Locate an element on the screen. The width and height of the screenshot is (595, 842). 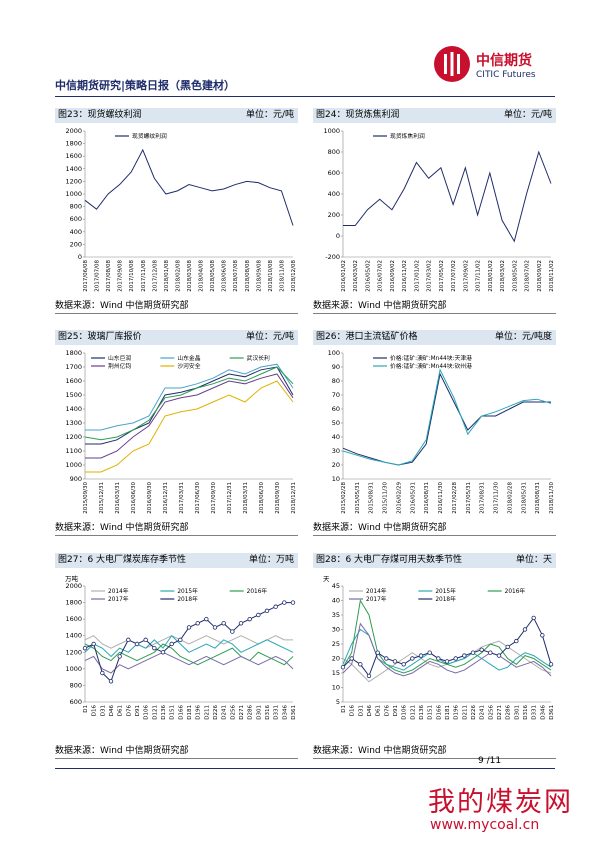
y-tick-label: 1800 is located at coordinates (73, 603).